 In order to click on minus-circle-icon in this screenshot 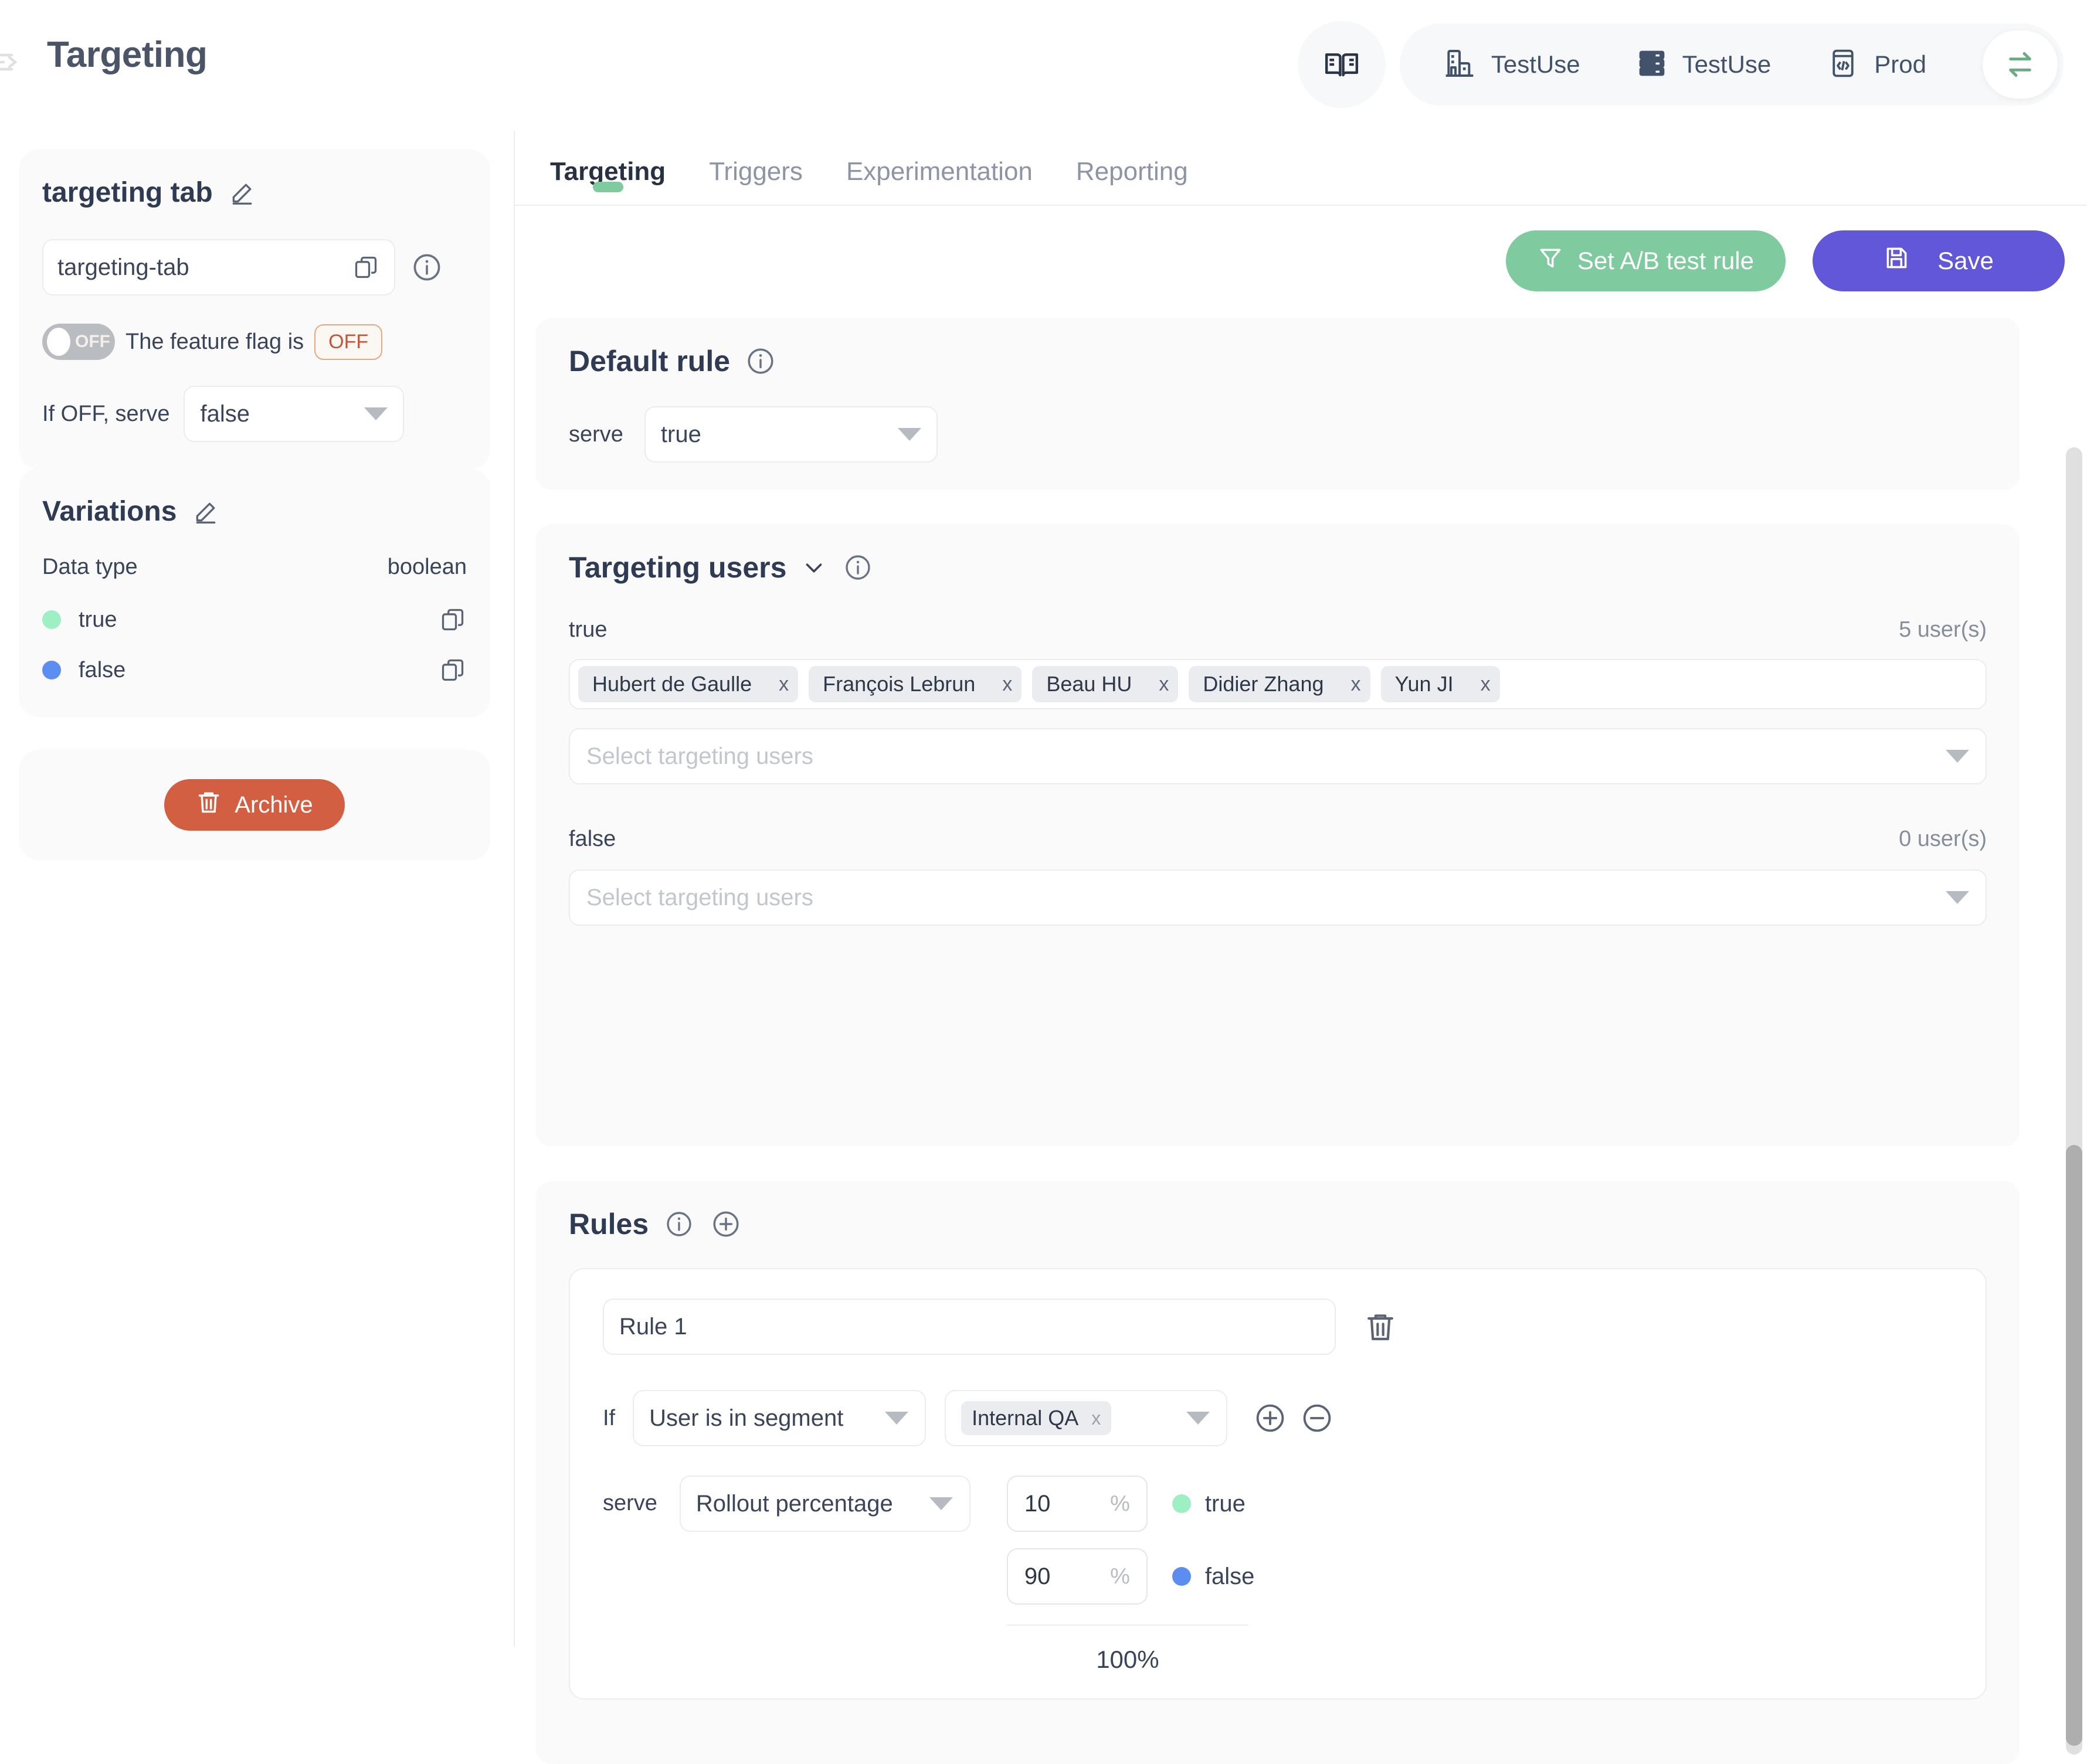, I will do `click(1317, 1418)`.